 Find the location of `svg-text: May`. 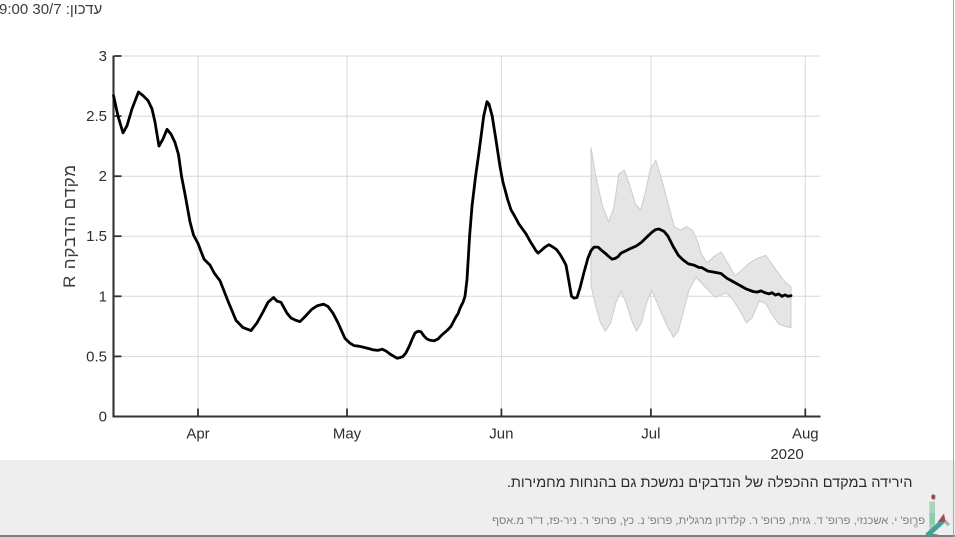

svg-text: May is located at coordinates (347, 434).